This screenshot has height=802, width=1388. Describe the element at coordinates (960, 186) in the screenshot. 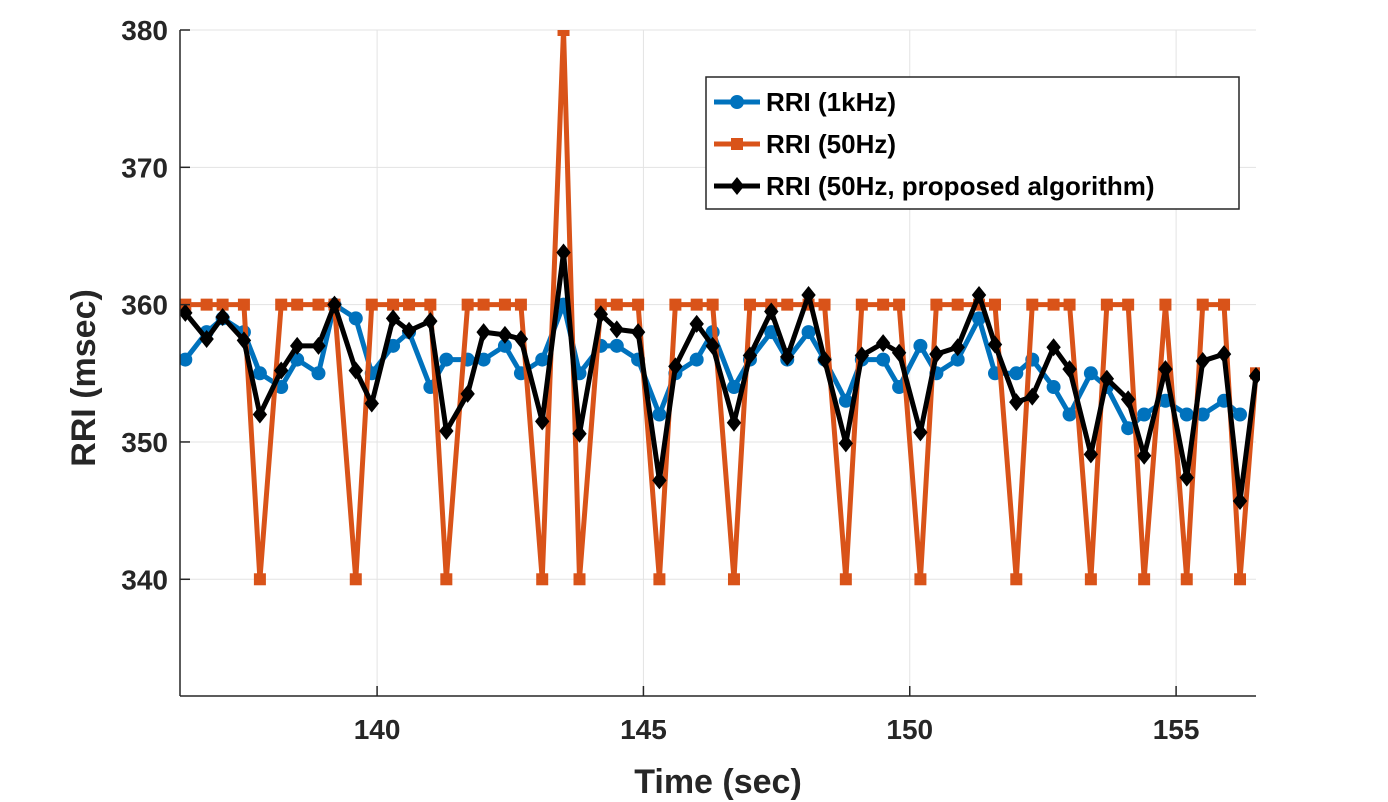

I see `legend-label: RRI (50Hz, proposed algorithm)` at that location.